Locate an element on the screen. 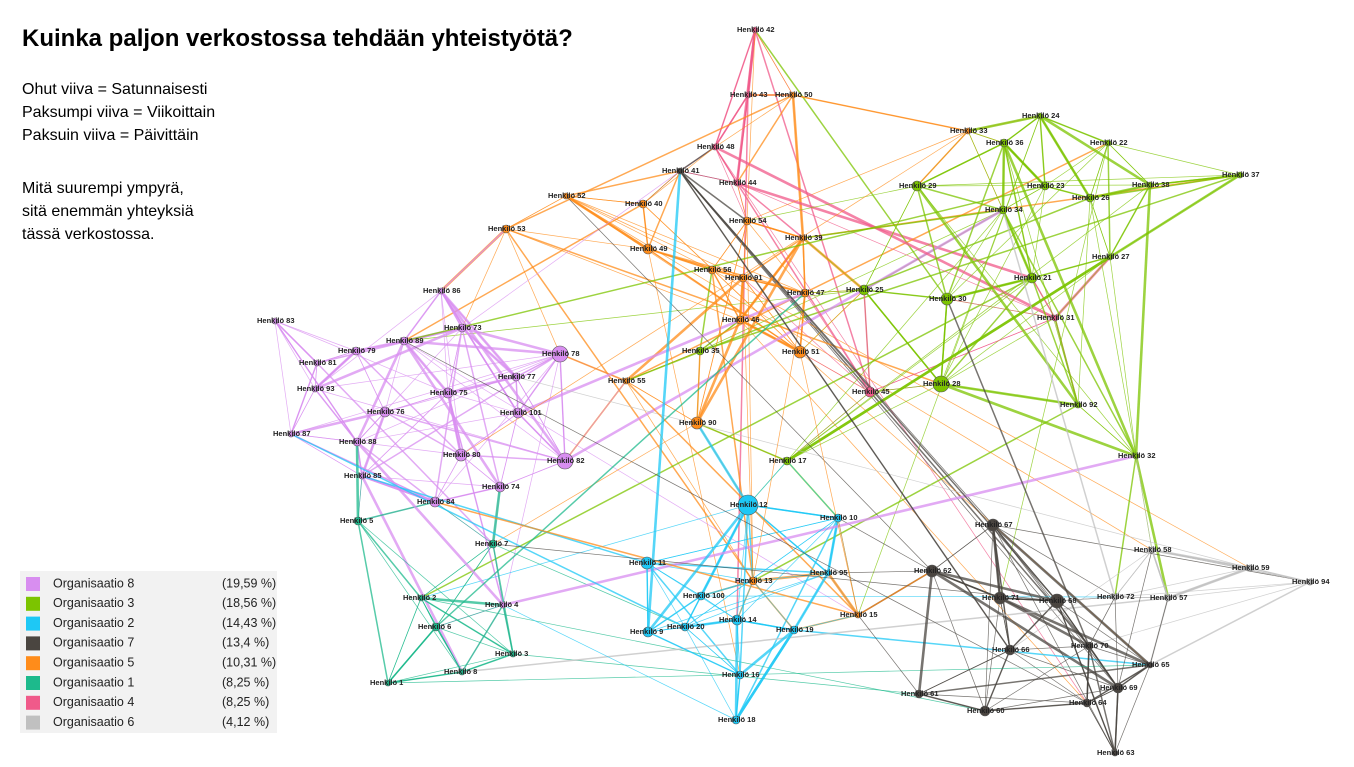 This screenshot has width=1354, height=767. node-label: Henkilö 61 is located at coordinates (920, 693).